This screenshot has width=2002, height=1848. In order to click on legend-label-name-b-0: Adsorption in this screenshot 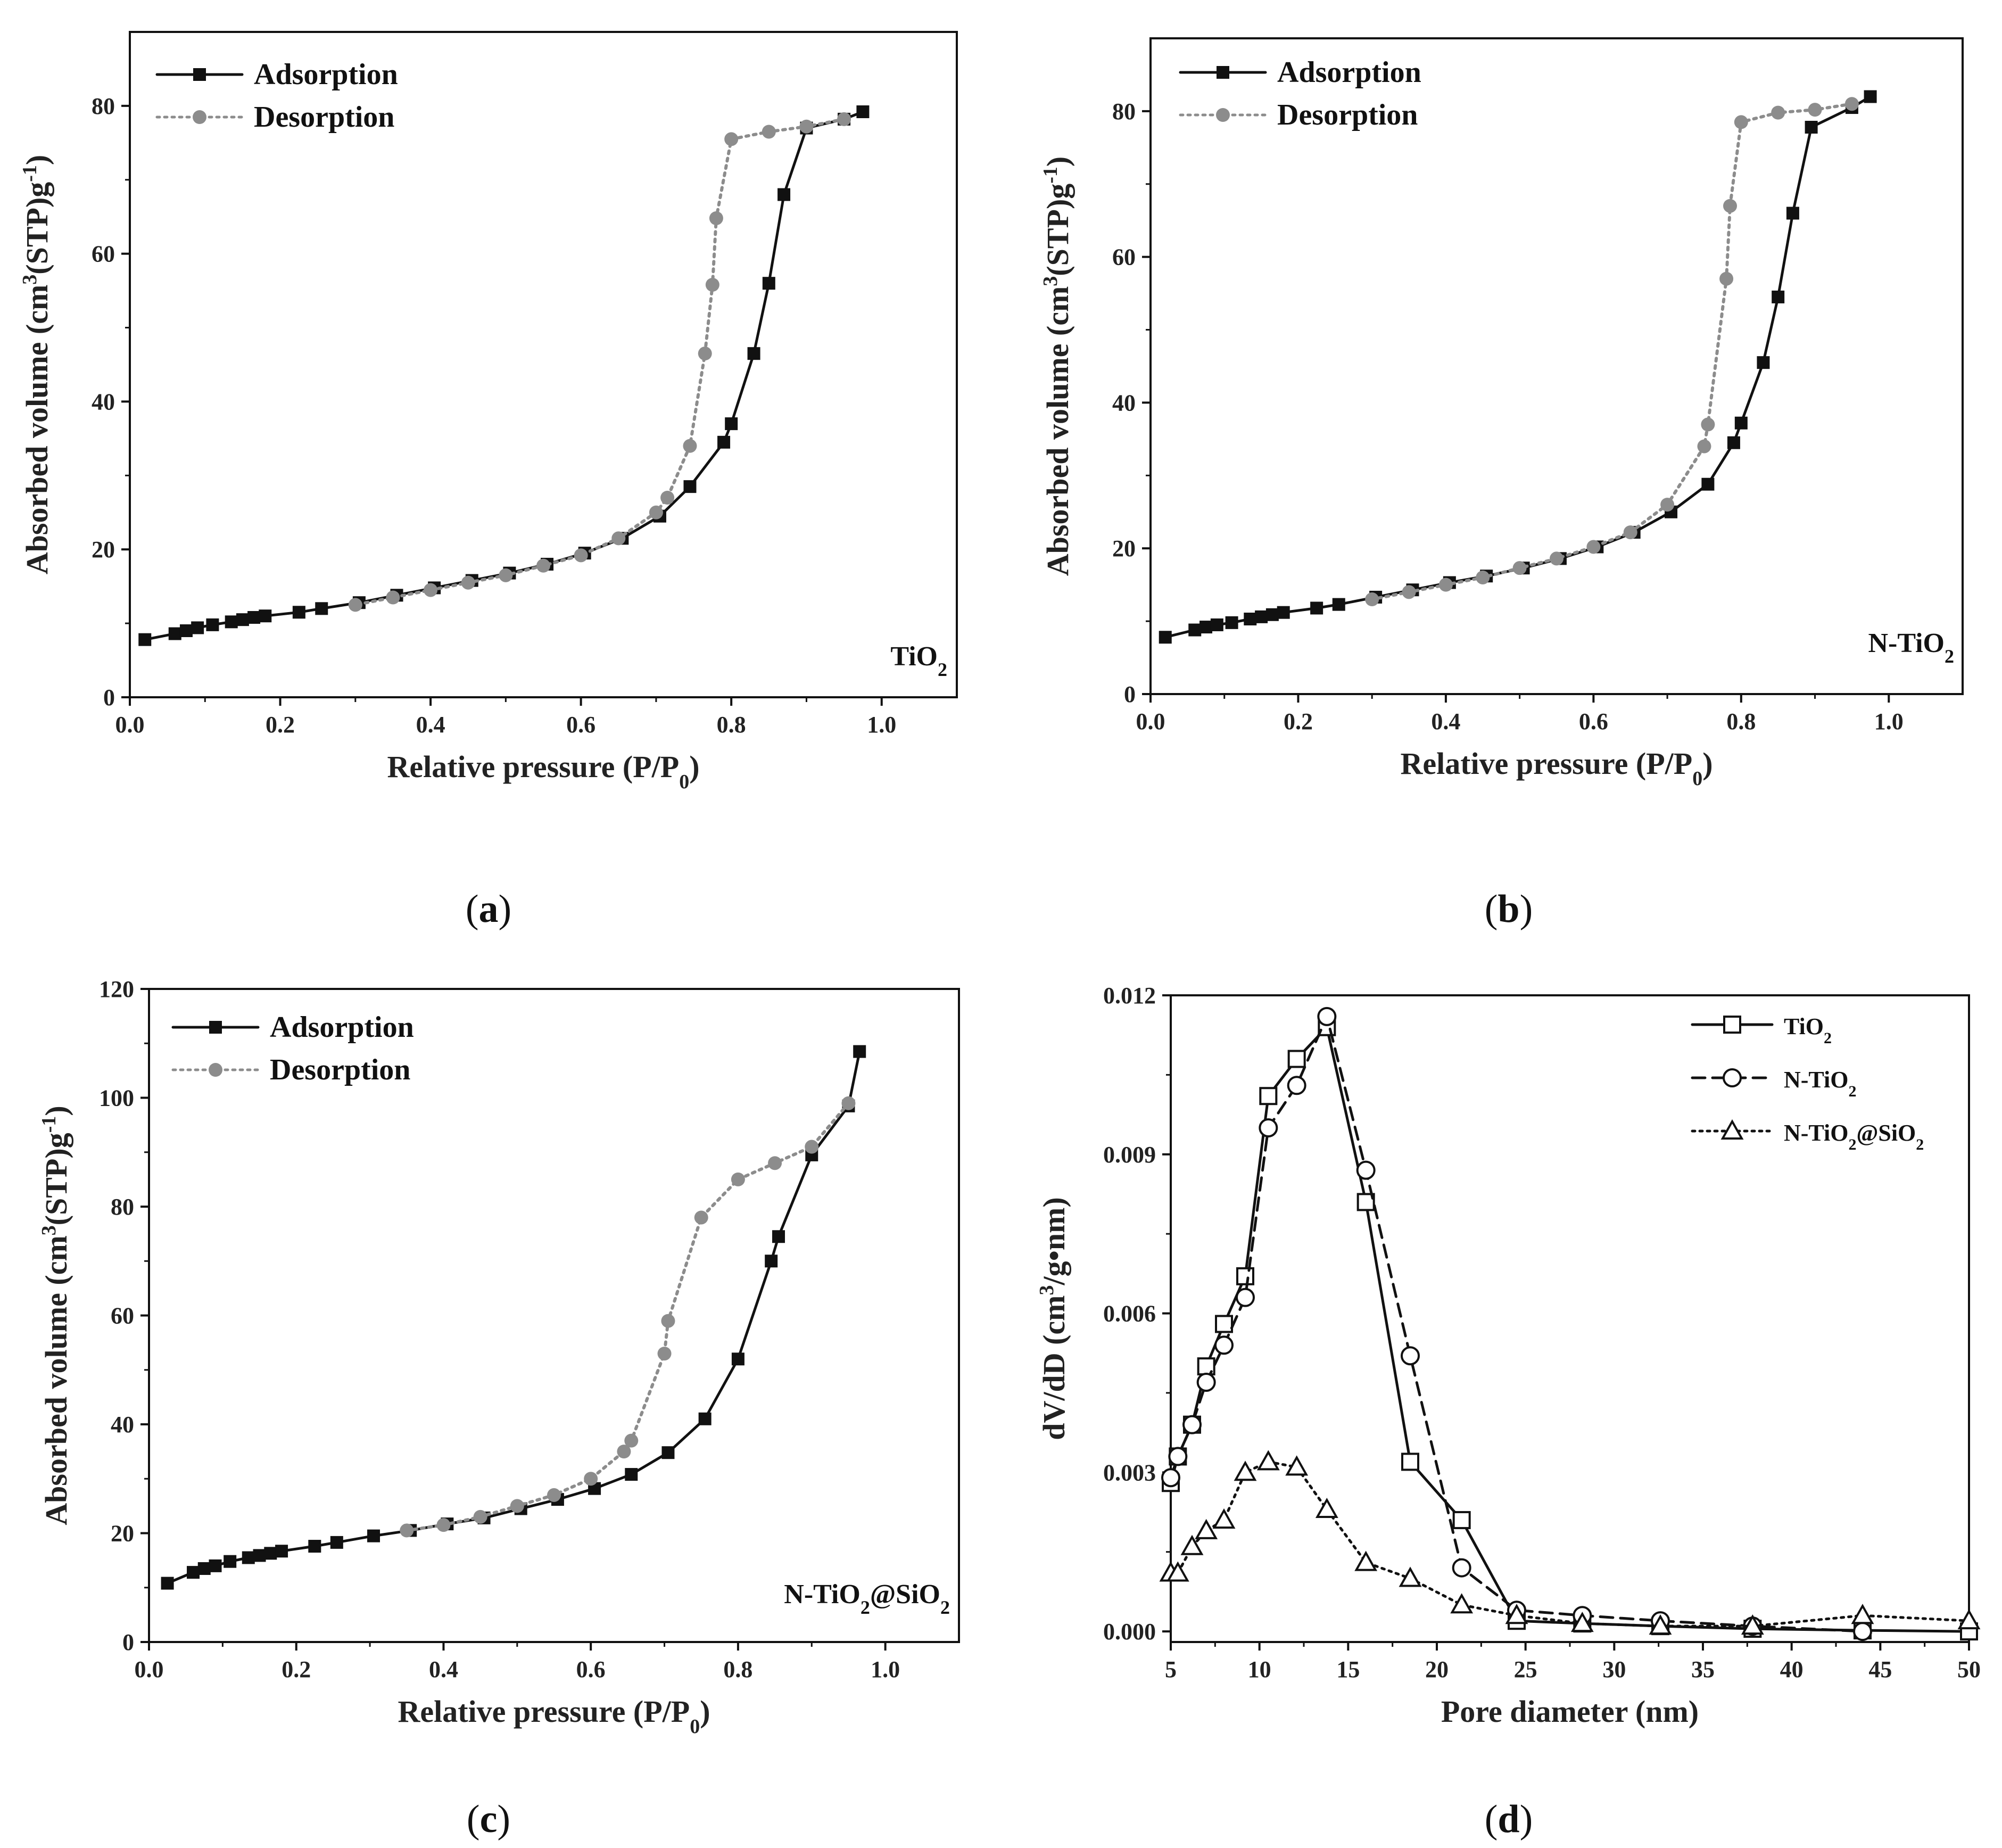, I will do `click(1349, 72)`.